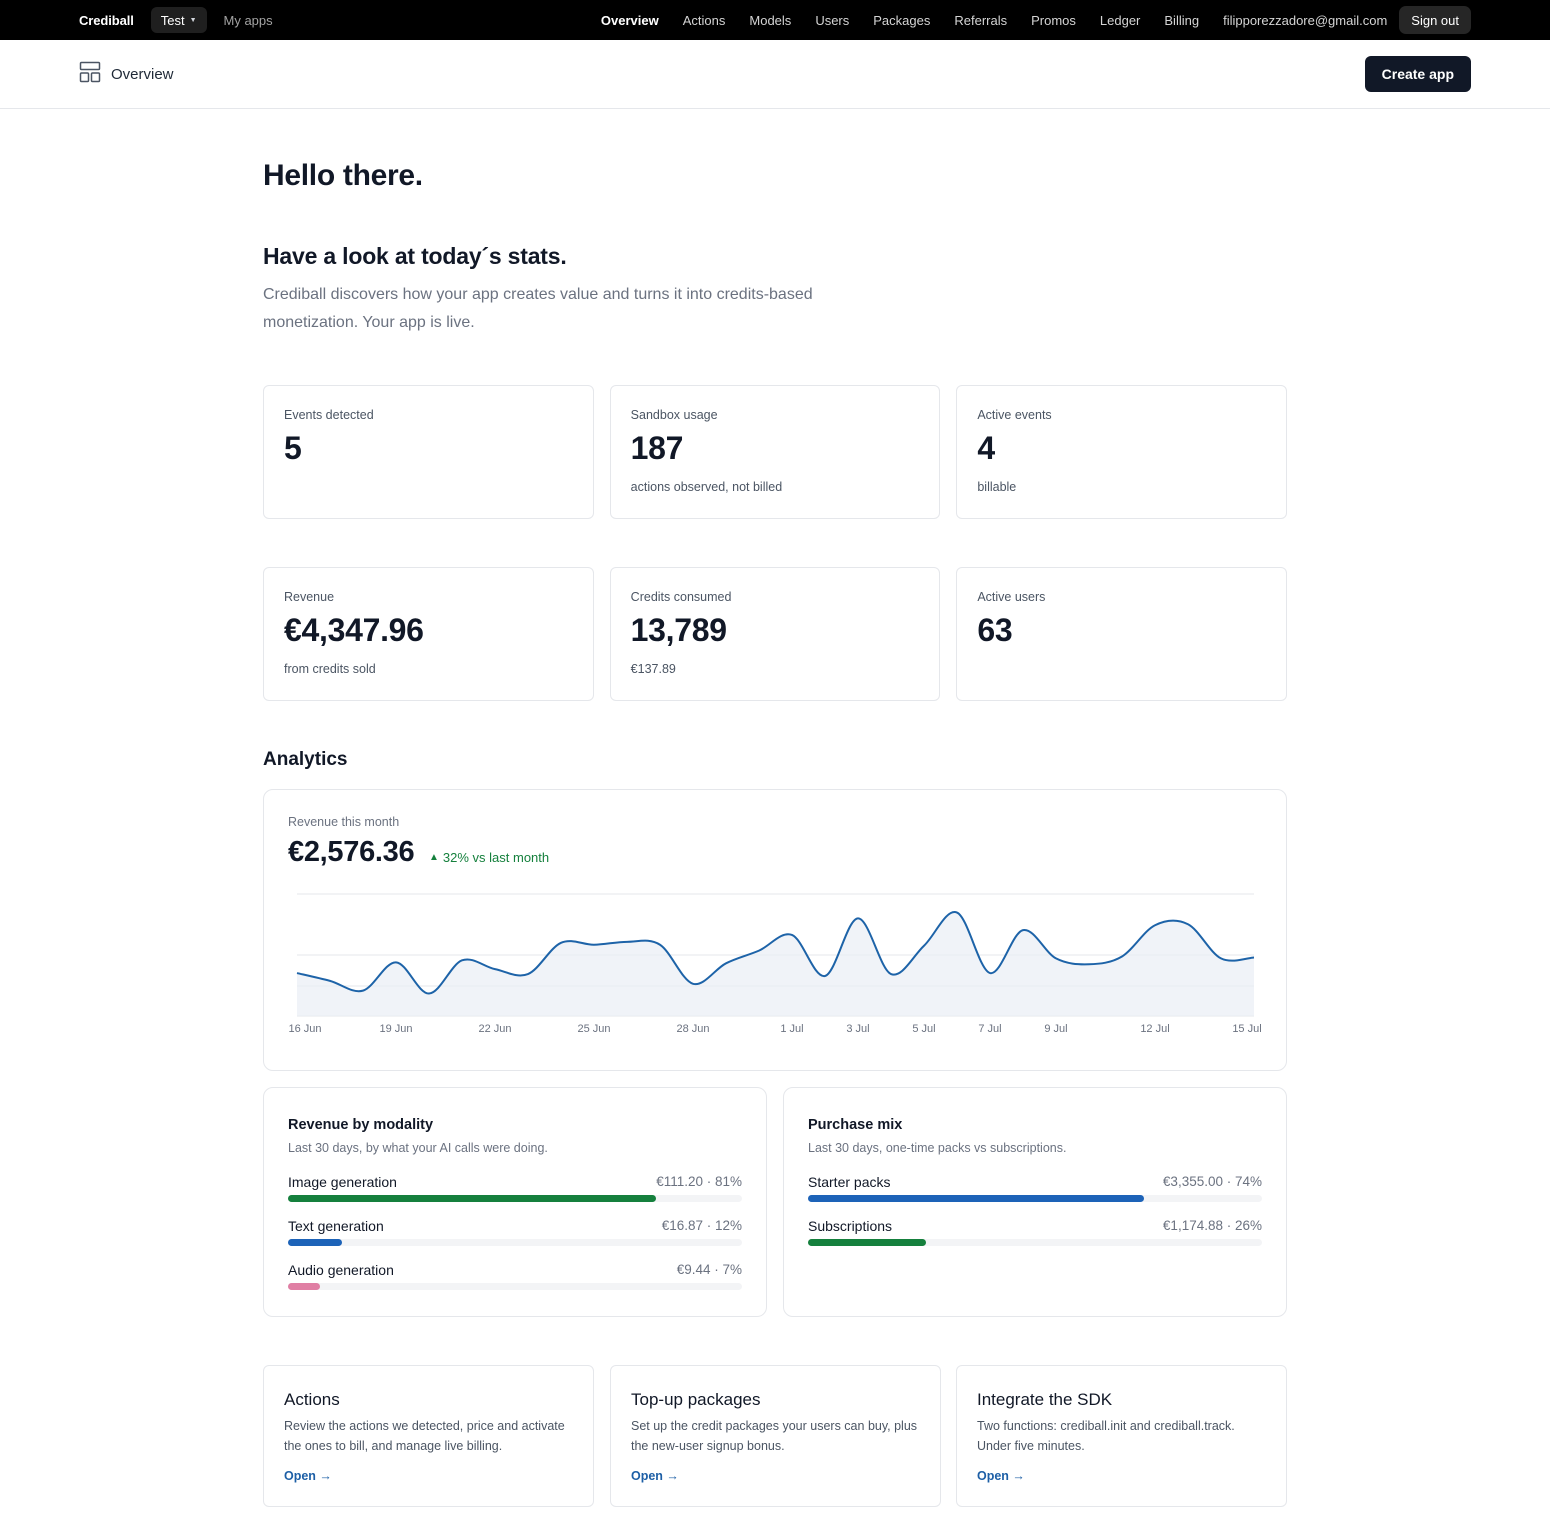 This screenshot has width=1550, height=1540. What do you see at coordinates (305, 759) in the screenshot?
I see `analytics-heading: Analytics` at bounding box center [305, 759].